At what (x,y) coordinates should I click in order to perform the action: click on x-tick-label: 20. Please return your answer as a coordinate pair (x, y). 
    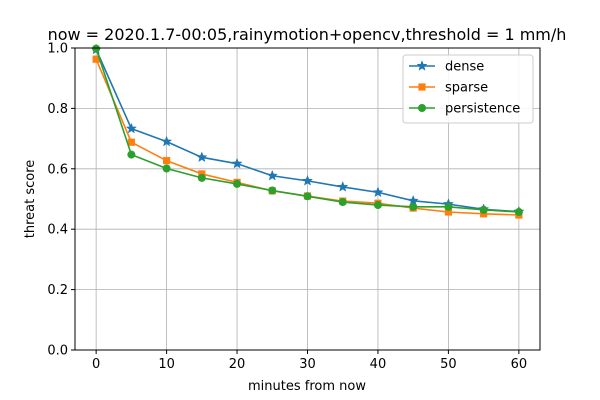
    Looking at the image, I should click on (237, 364).